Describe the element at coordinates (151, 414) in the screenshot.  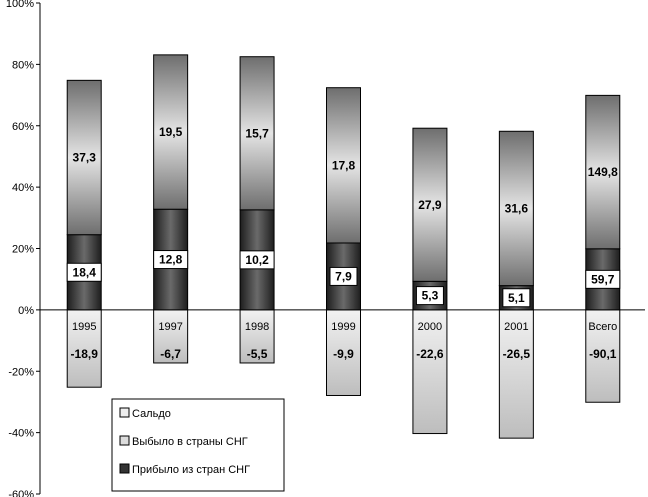
I see `legend-label: Сальдо` at that location.